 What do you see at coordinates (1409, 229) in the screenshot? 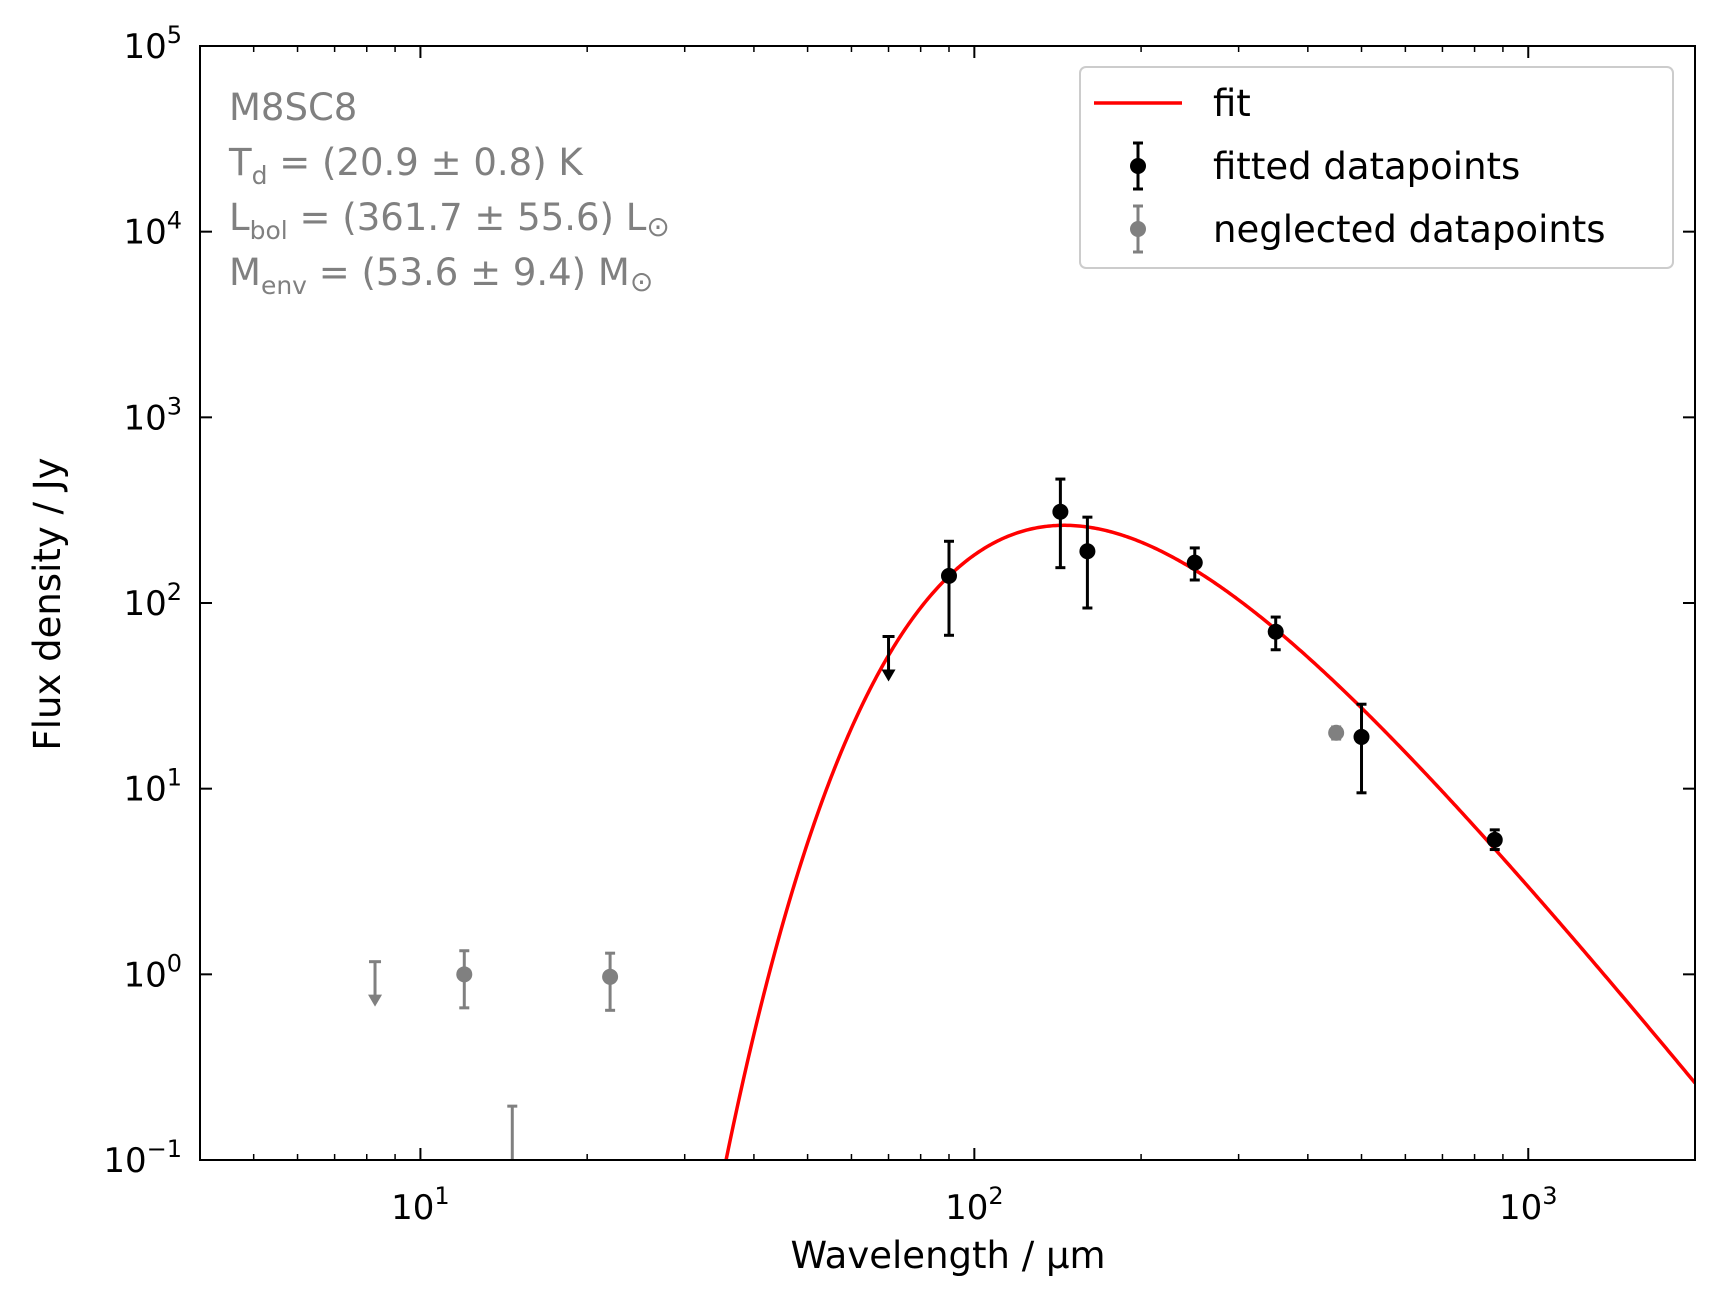
I see `legend-label: neglected datapoints` at bounding box center [1409, 229].